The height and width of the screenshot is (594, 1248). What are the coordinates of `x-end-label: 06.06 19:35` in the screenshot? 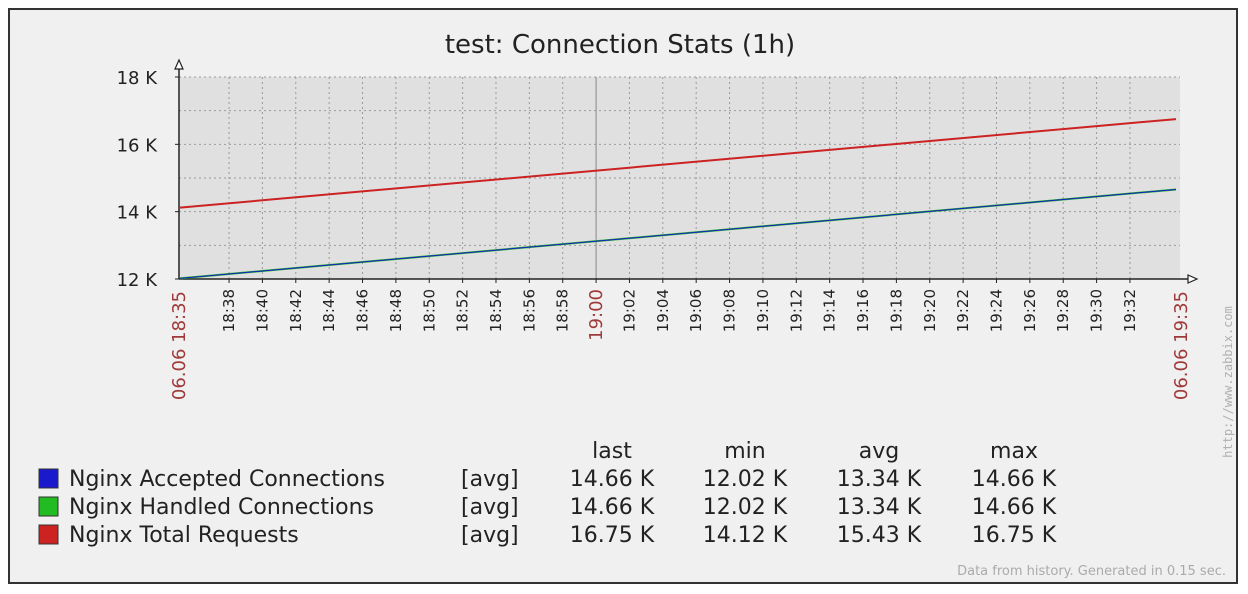 It's located at (1181, 345).